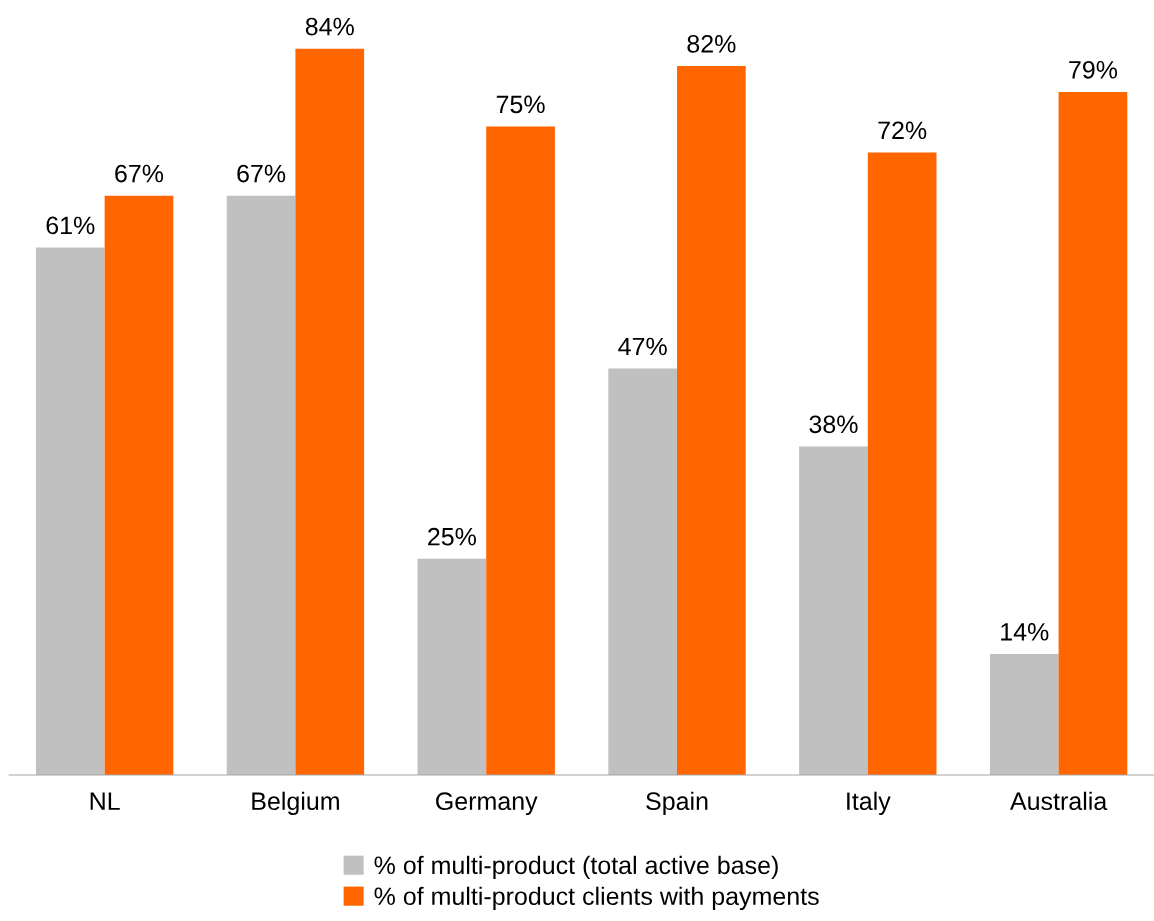 The height and width of the screenshot is (921, 1154). What do you see at coordinates (711, 43) in the screenshot?
I see `data-label: 82%` at bounding box center [711, 43].